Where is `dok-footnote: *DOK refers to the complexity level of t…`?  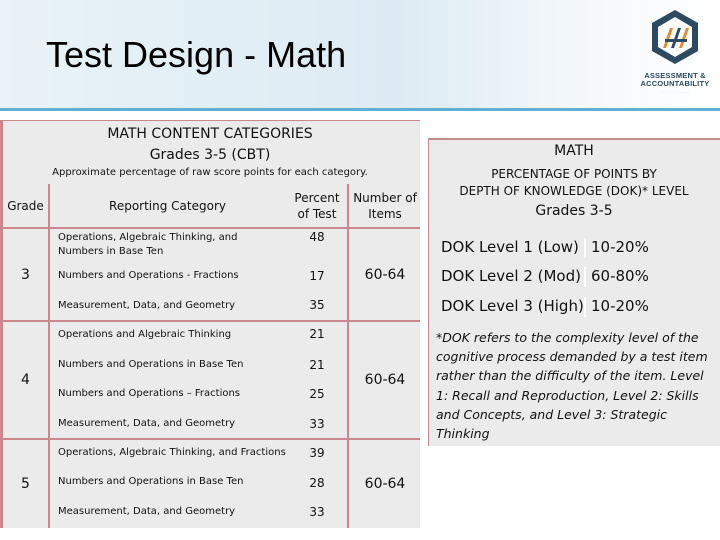 dok-footnote: *DOK refers to the complexity level of t… is located at coordinates (576, 385).